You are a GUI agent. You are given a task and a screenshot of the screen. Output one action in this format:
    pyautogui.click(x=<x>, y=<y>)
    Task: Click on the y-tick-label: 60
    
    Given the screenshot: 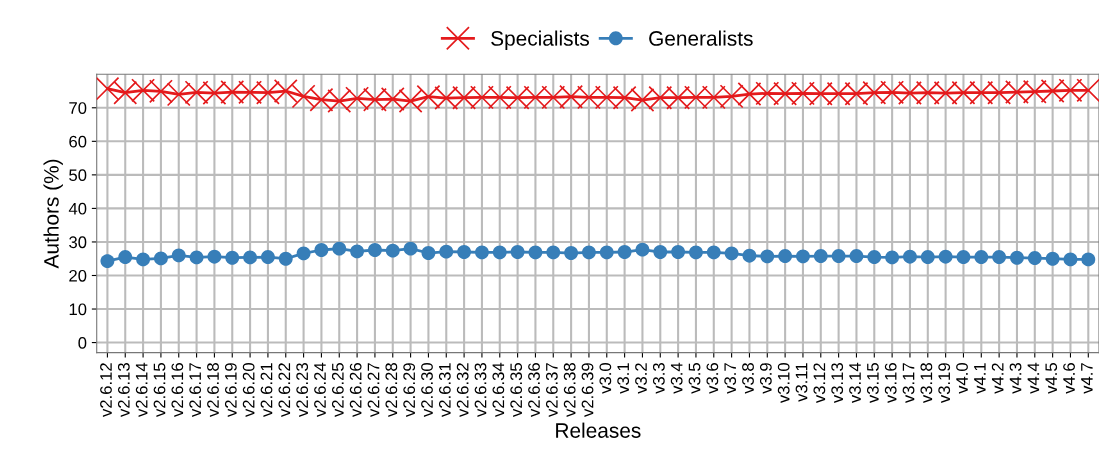 What is the action you would take?
    pyautogui.click(x=78, y=141)
    